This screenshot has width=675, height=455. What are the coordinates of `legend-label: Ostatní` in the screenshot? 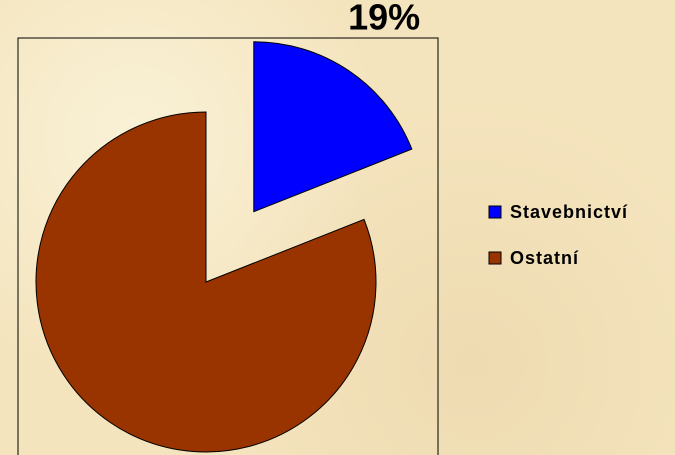 It's located at (544, 258).